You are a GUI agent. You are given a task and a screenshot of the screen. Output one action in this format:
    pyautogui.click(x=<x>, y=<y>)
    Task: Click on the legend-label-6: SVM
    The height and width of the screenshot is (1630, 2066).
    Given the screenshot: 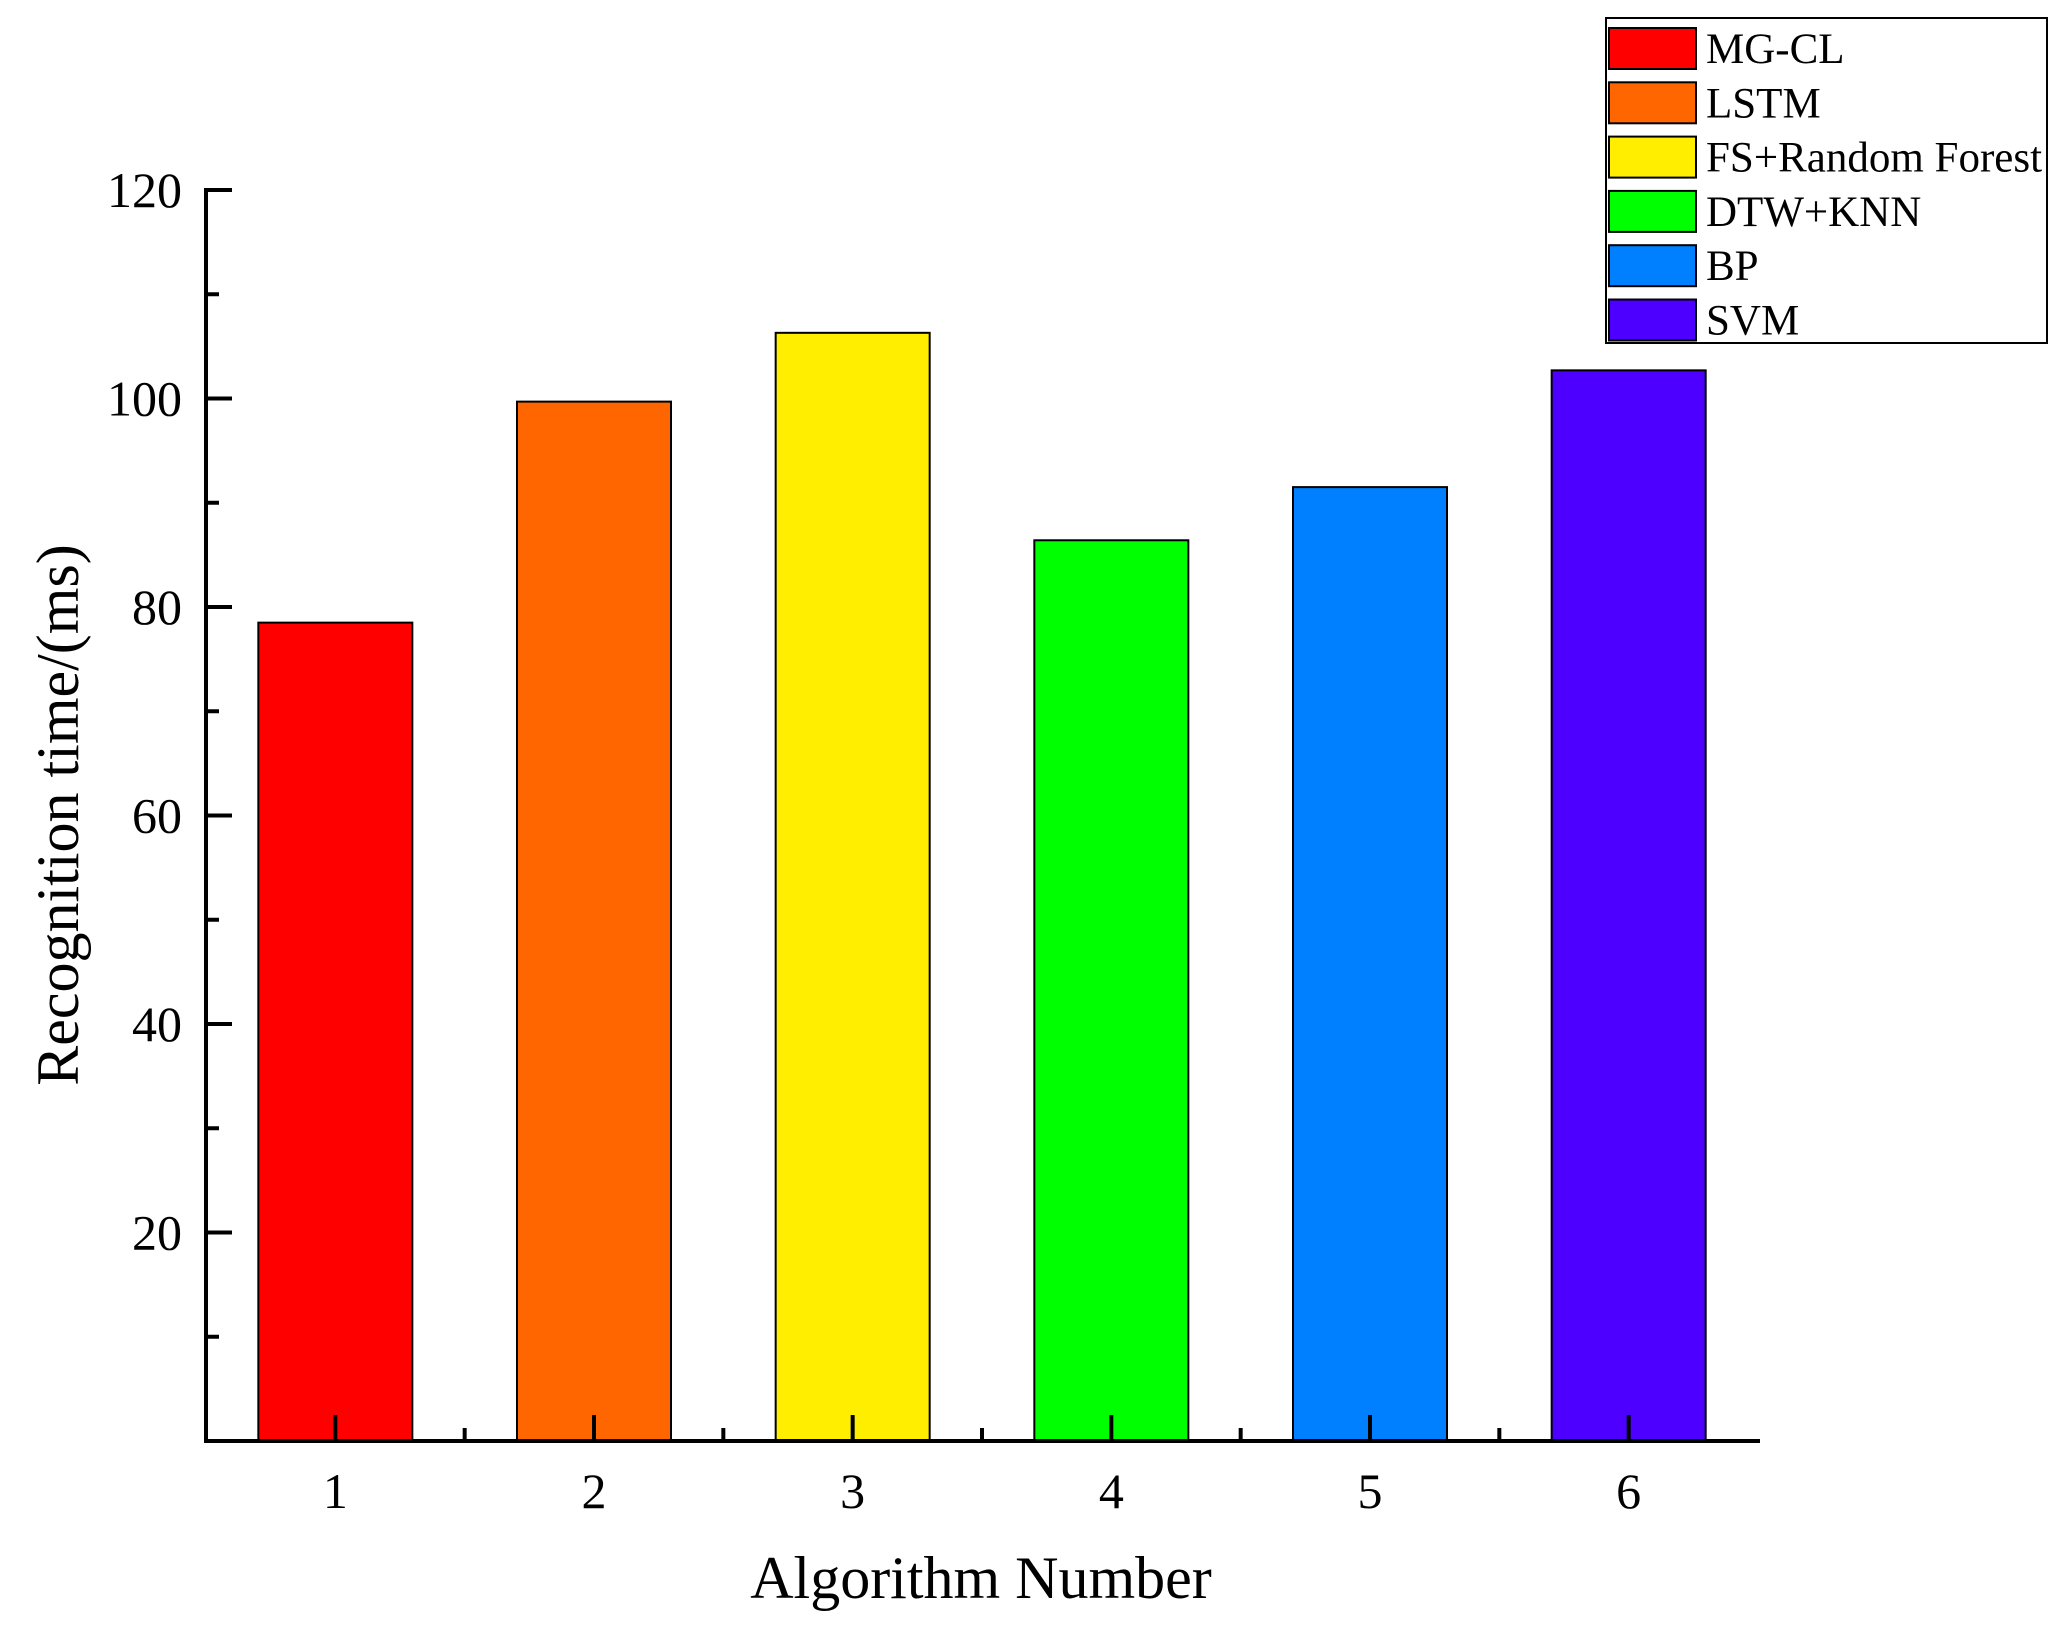 What is the action you would take?
    pyautogui.click(x=1752, y=321)
    